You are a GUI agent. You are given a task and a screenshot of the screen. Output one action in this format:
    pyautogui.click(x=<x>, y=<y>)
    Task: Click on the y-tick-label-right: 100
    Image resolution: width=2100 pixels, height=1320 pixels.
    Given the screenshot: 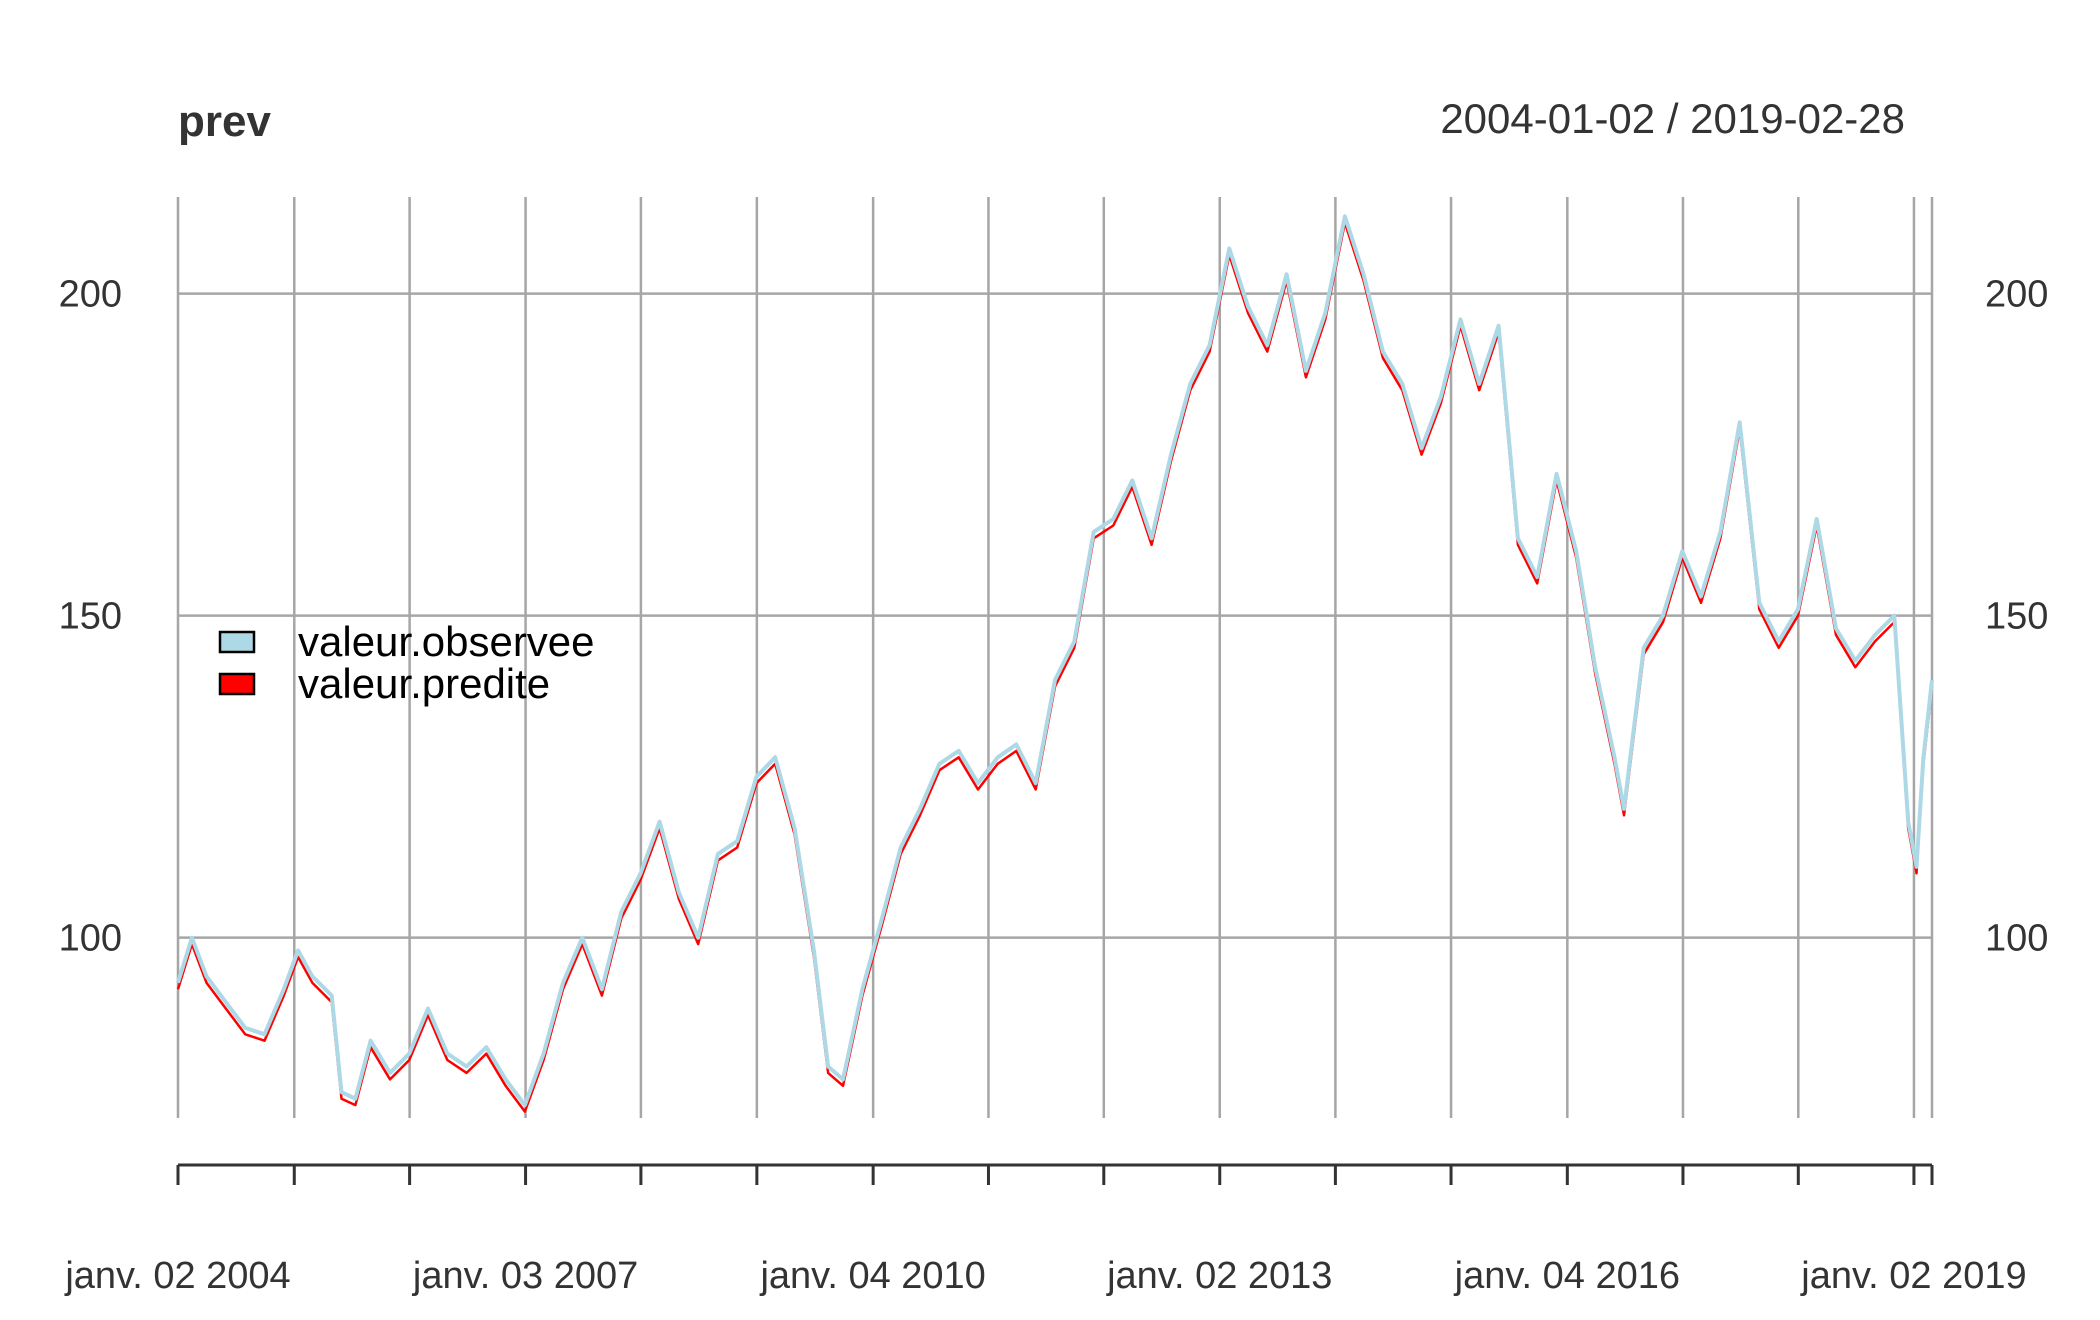 What is the action you would take?
    pyautogui.click(x=2016, y=939)
    